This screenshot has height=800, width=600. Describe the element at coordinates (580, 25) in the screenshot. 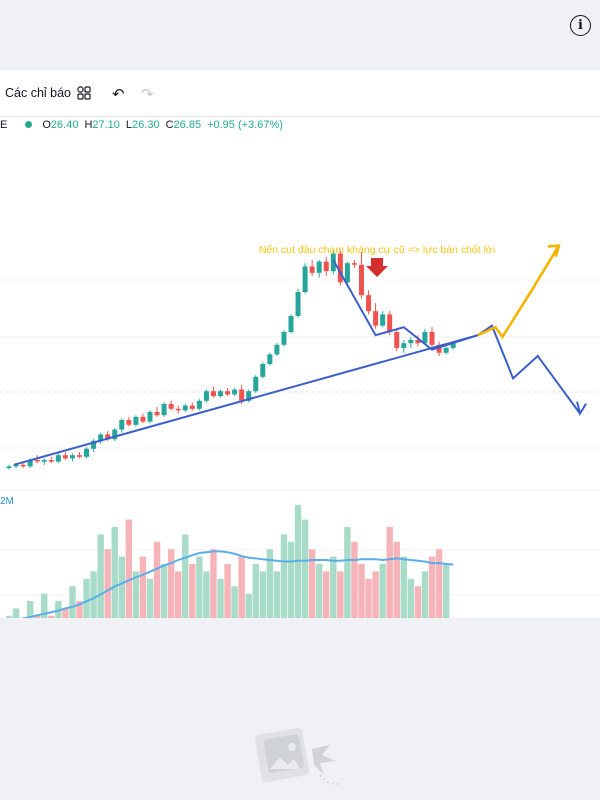

I see `info-icon: i` at that location.